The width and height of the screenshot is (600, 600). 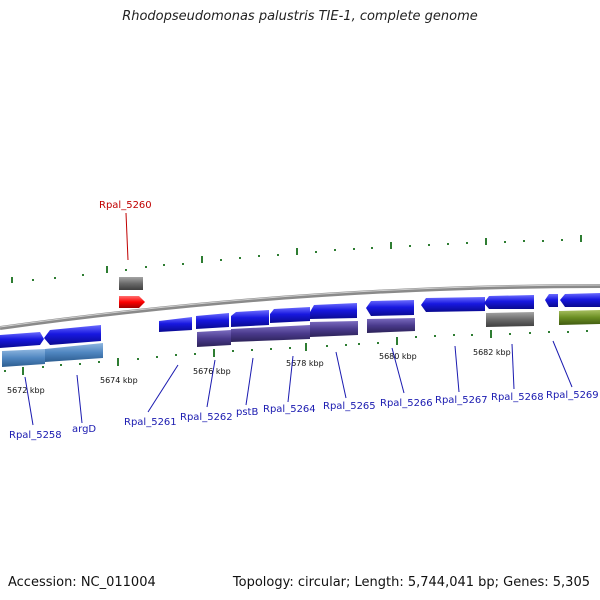 I want to click on gene-rpal-5269-b, so click(x=580, y=300).